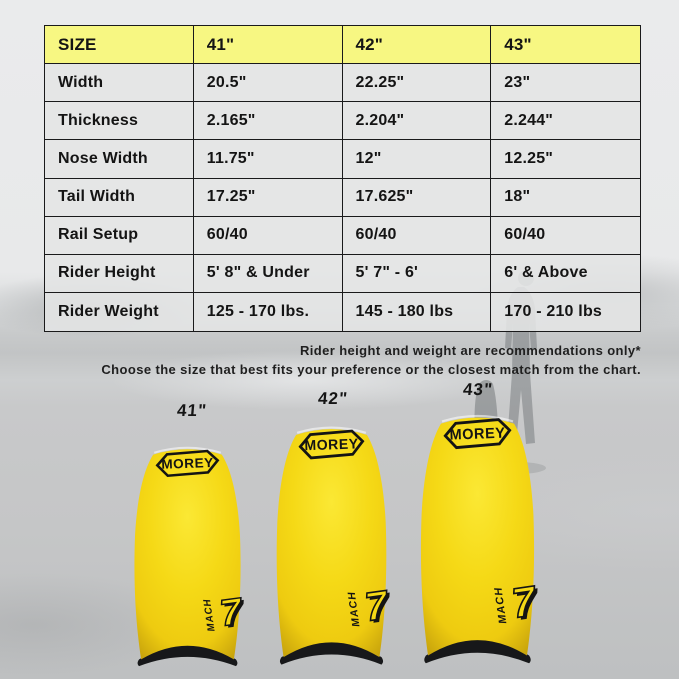 This screenshot has height=679, width=679. I want to click on board-size-label-41: 41", so click(192, 410).